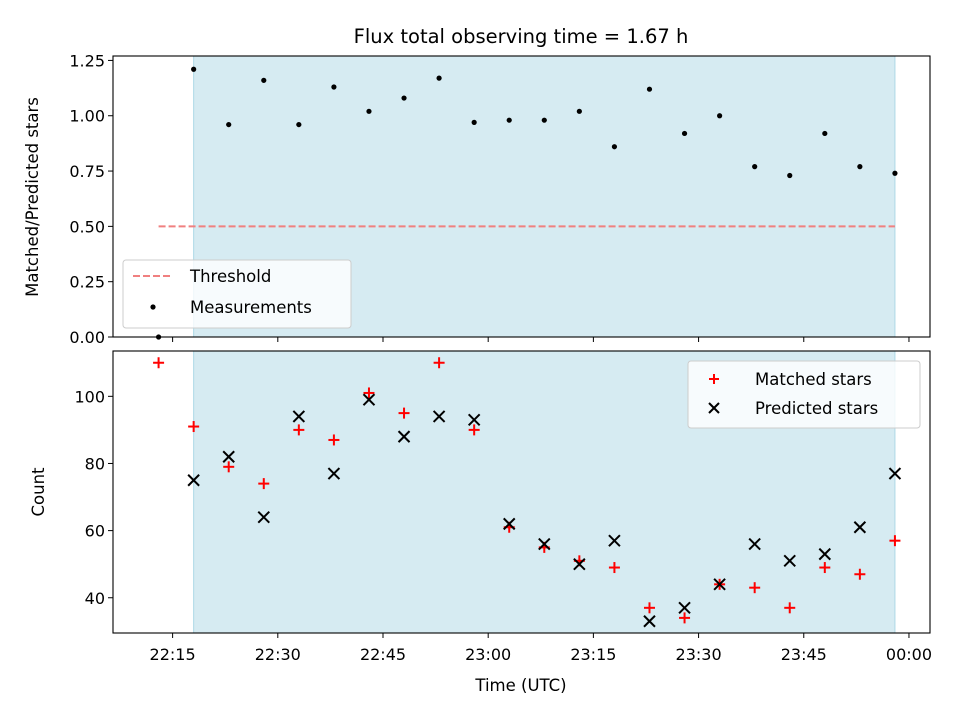 This screenshot has width=960, height=720. What do you see at coordinates (909, 654) in the screenshot?
I see `x-tick-label: 00:00` at bounding box center [909, 654].